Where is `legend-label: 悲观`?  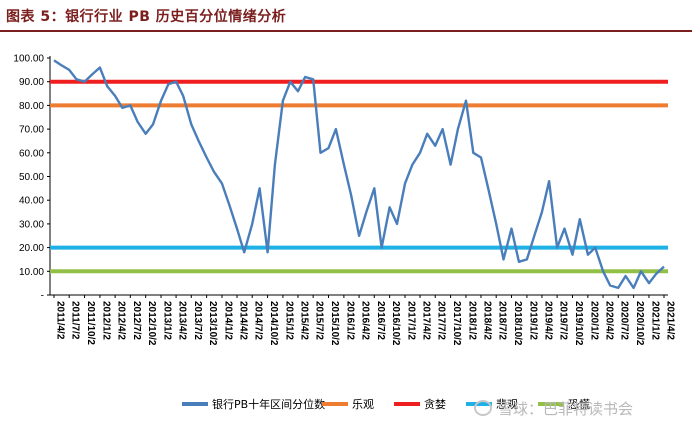
legend-label: 悲观 is located at coordinates (507, 404).